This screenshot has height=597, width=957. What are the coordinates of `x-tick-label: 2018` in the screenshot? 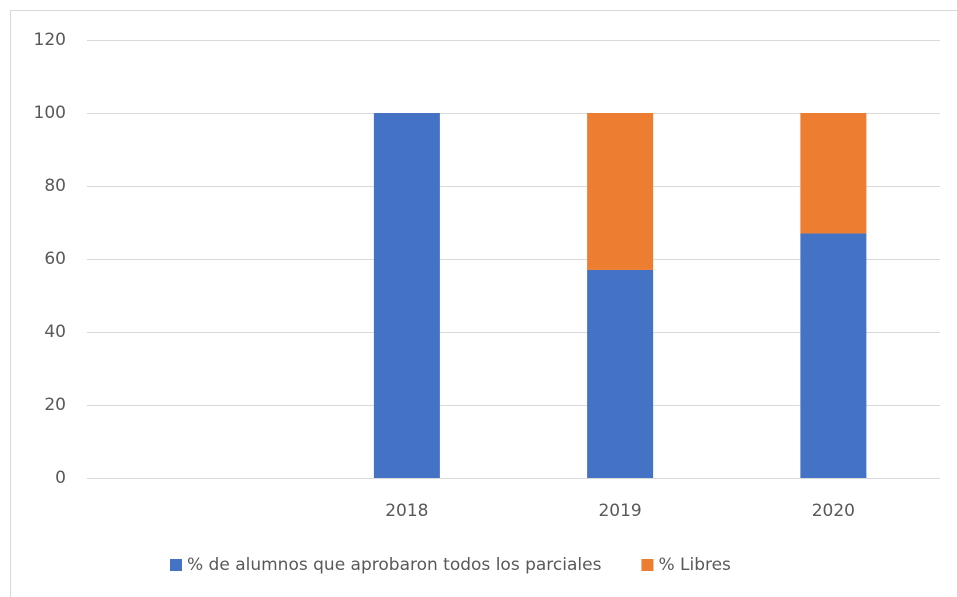 It's located at (406, 511).